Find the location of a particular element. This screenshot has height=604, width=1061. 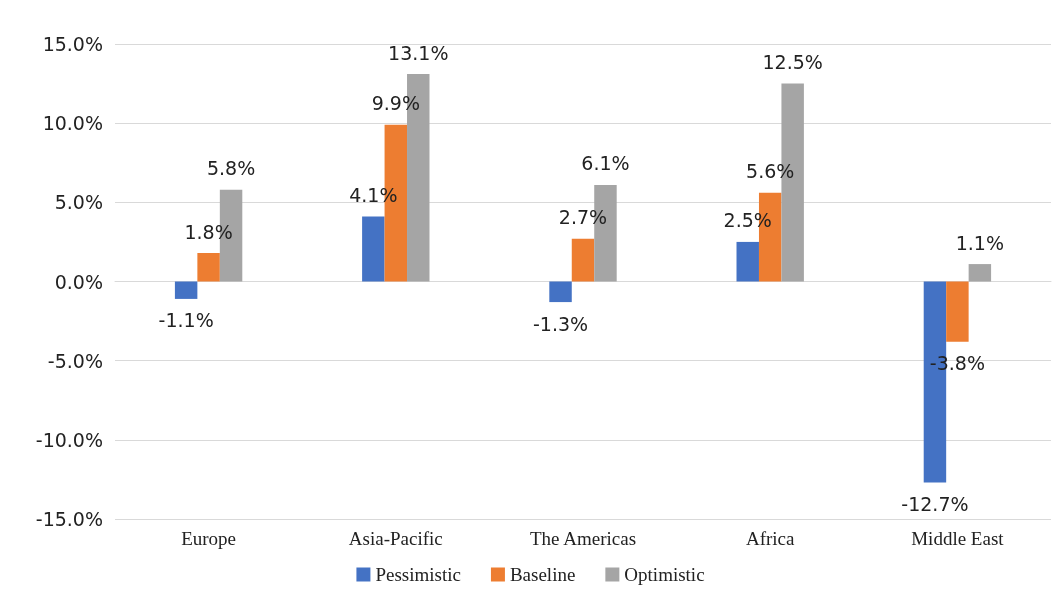

data-label: 1.8% is located at coordinates (208, 231).